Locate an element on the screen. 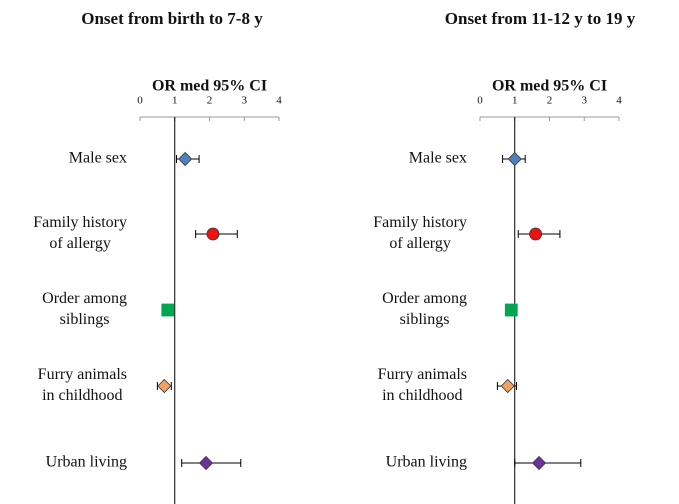 This screenshot has height=504, width=679. panel-title: Onset from birth to 7-8 y is located at coordinates (172, 18).